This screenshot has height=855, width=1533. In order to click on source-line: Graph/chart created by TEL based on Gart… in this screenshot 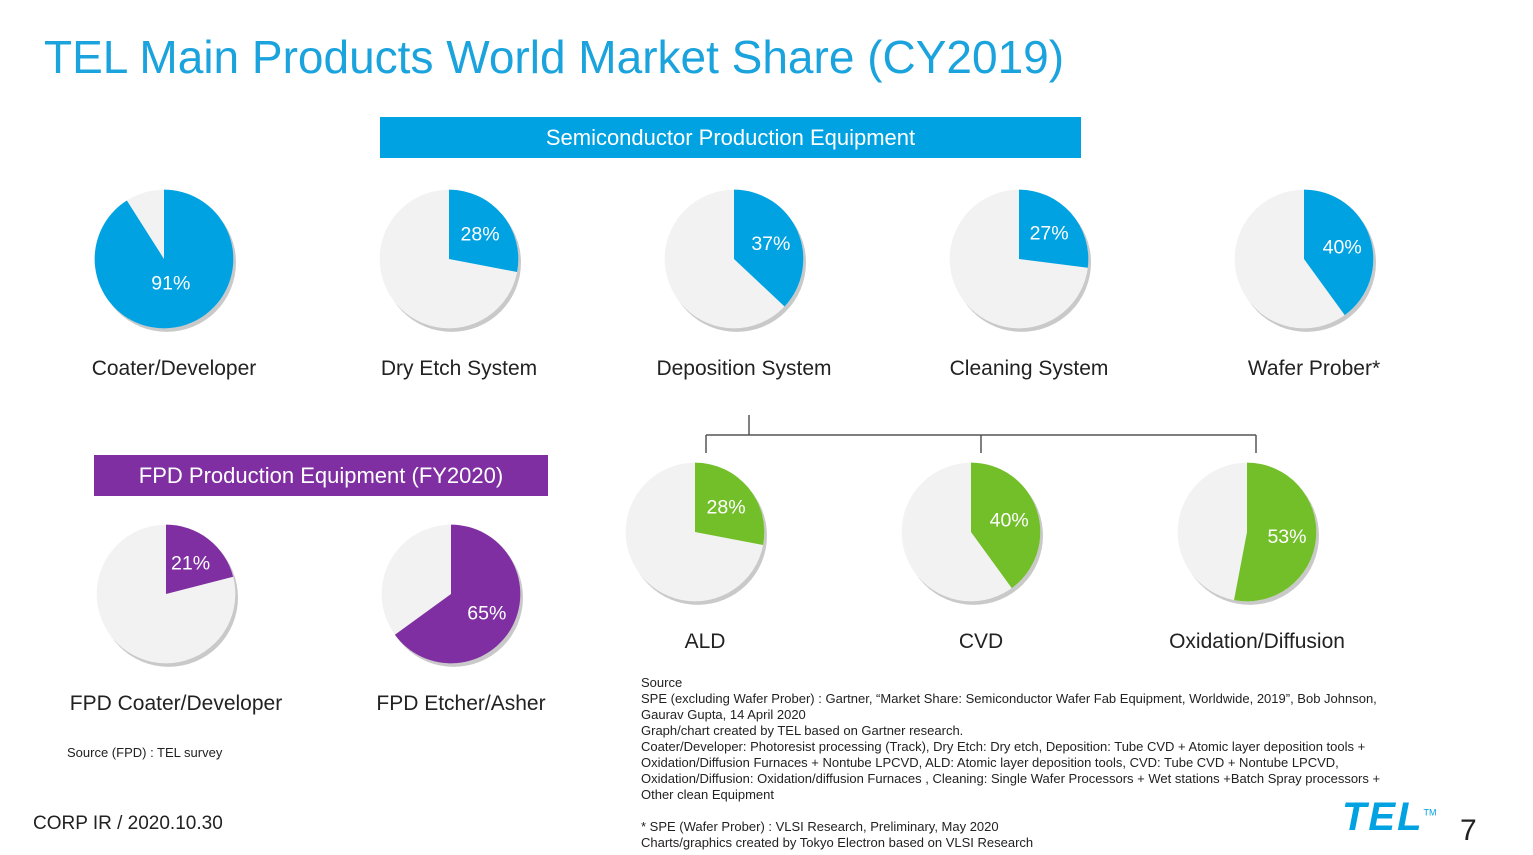, I will do `click(802, 730)`.